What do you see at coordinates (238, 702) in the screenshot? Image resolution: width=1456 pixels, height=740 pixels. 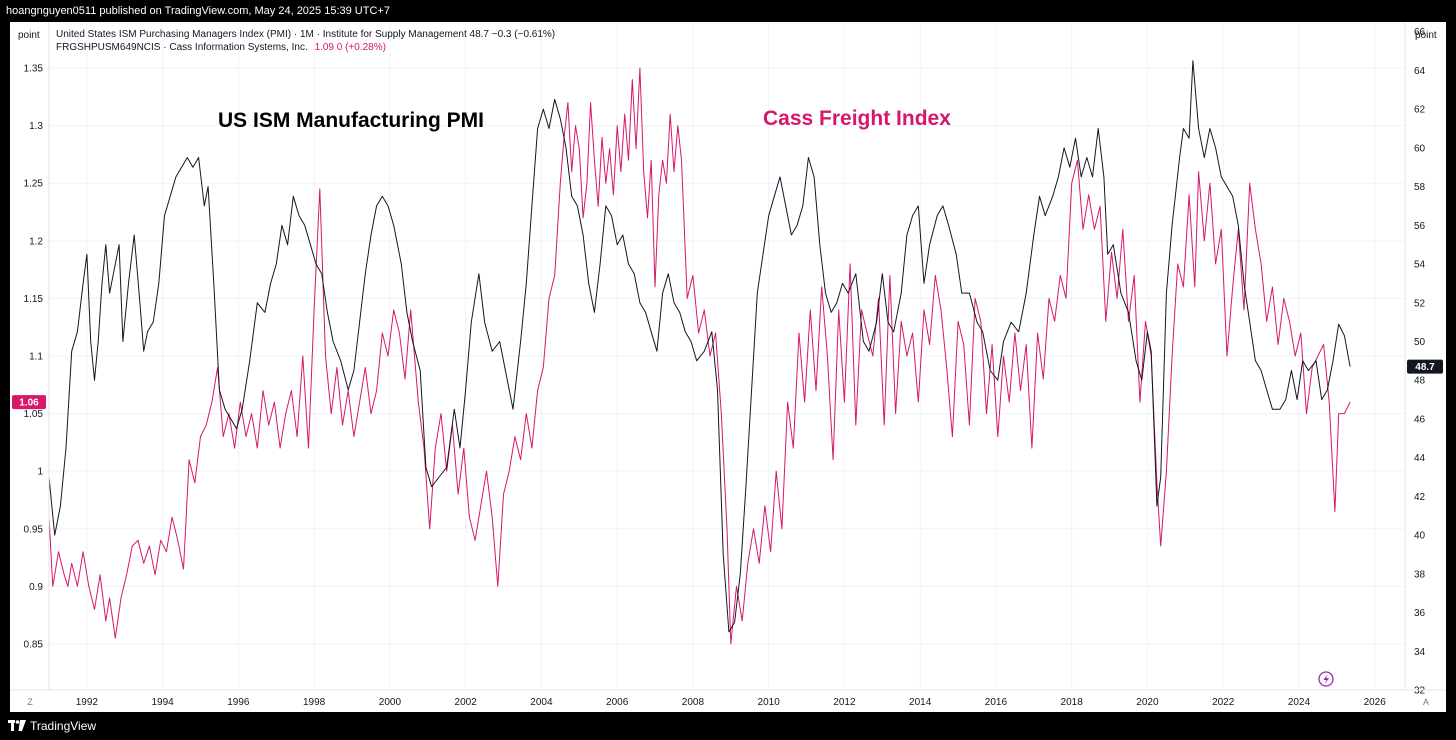 I see `x-tick-label: 1996` at bounding box center [238, 702].